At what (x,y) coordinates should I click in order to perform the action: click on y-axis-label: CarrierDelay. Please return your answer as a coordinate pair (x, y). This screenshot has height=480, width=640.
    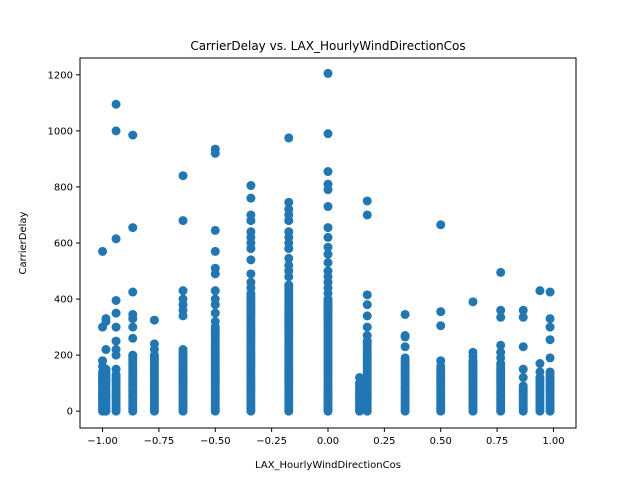
    Looking at the image, I should click on (23, 242).